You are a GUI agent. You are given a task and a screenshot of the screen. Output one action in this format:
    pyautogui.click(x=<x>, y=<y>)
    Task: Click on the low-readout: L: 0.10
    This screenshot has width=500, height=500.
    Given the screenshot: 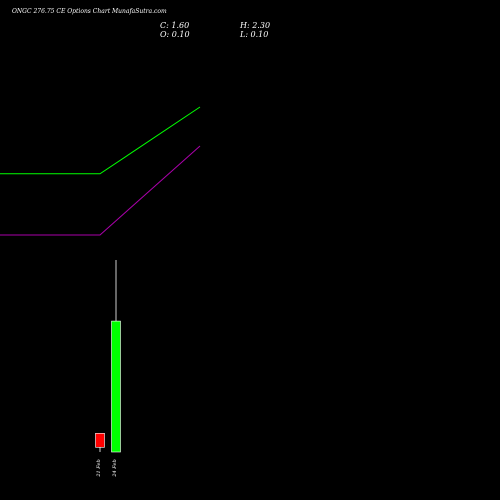 What is the action you would take?
    pyautogui.click(x=254, y=34)
    